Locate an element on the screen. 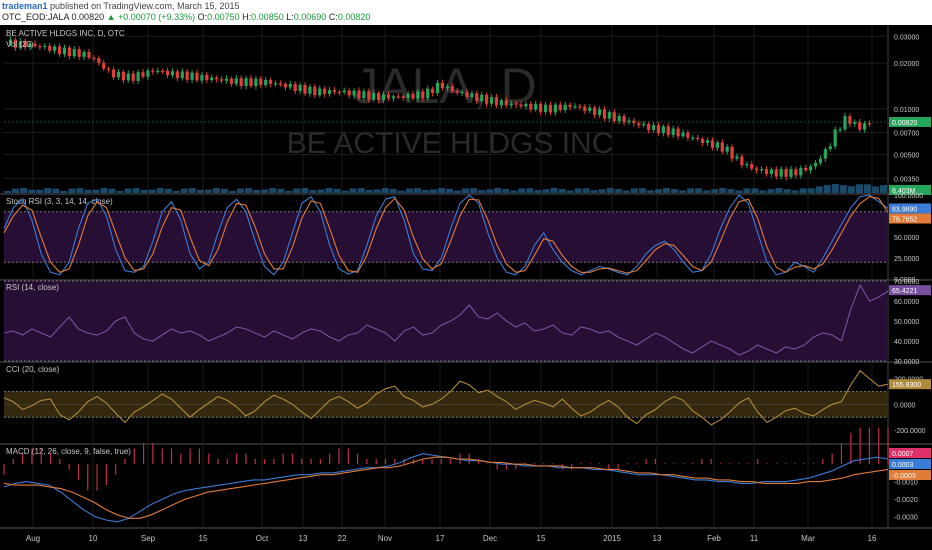 The width and height of the screenshot is (932, 550). stoch-d-badge-bg is located at coordinates (910, 218).